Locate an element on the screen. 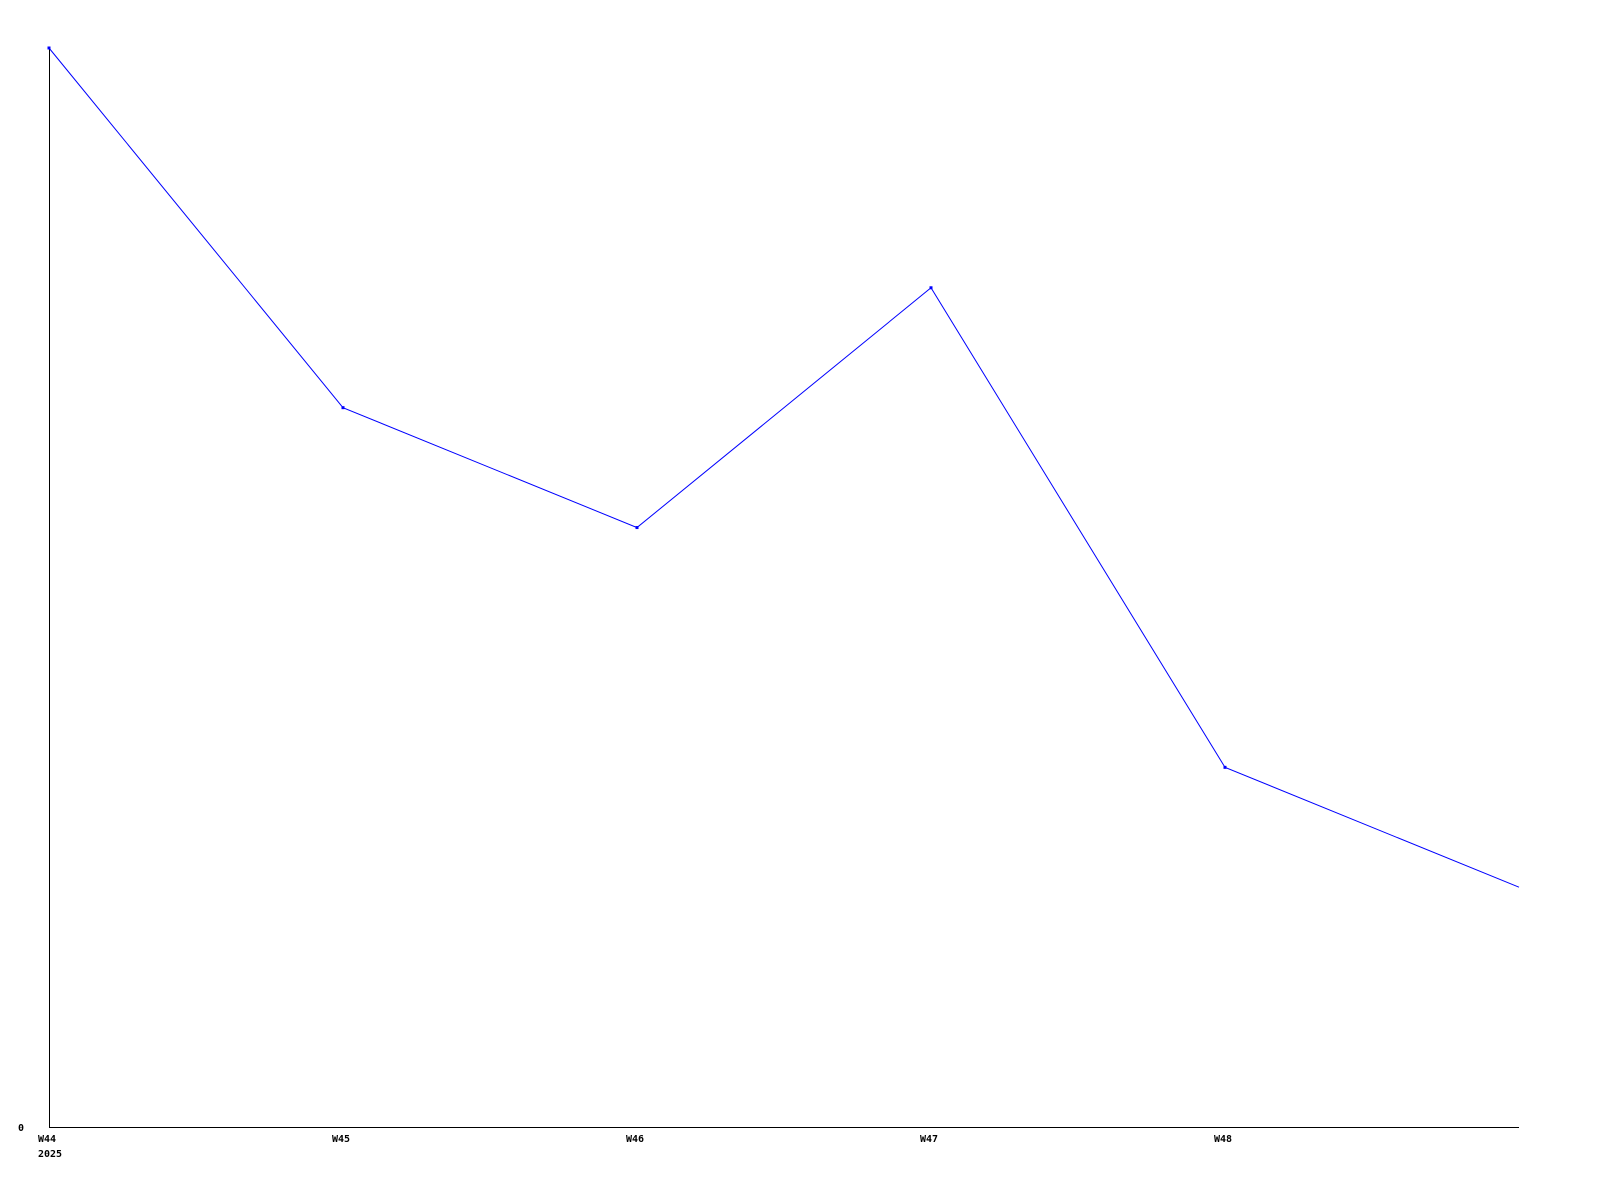  x-tick-label: W46 is located at coordinates (635, 1139).